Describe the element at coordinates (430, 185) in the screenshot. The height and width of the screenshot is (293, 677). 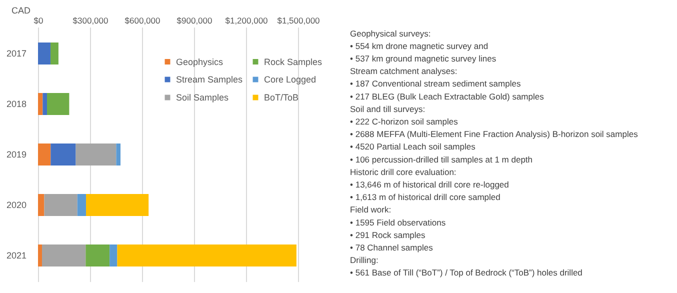
I see `text: • 13,646 m of historical drill core re-logged` at that location.